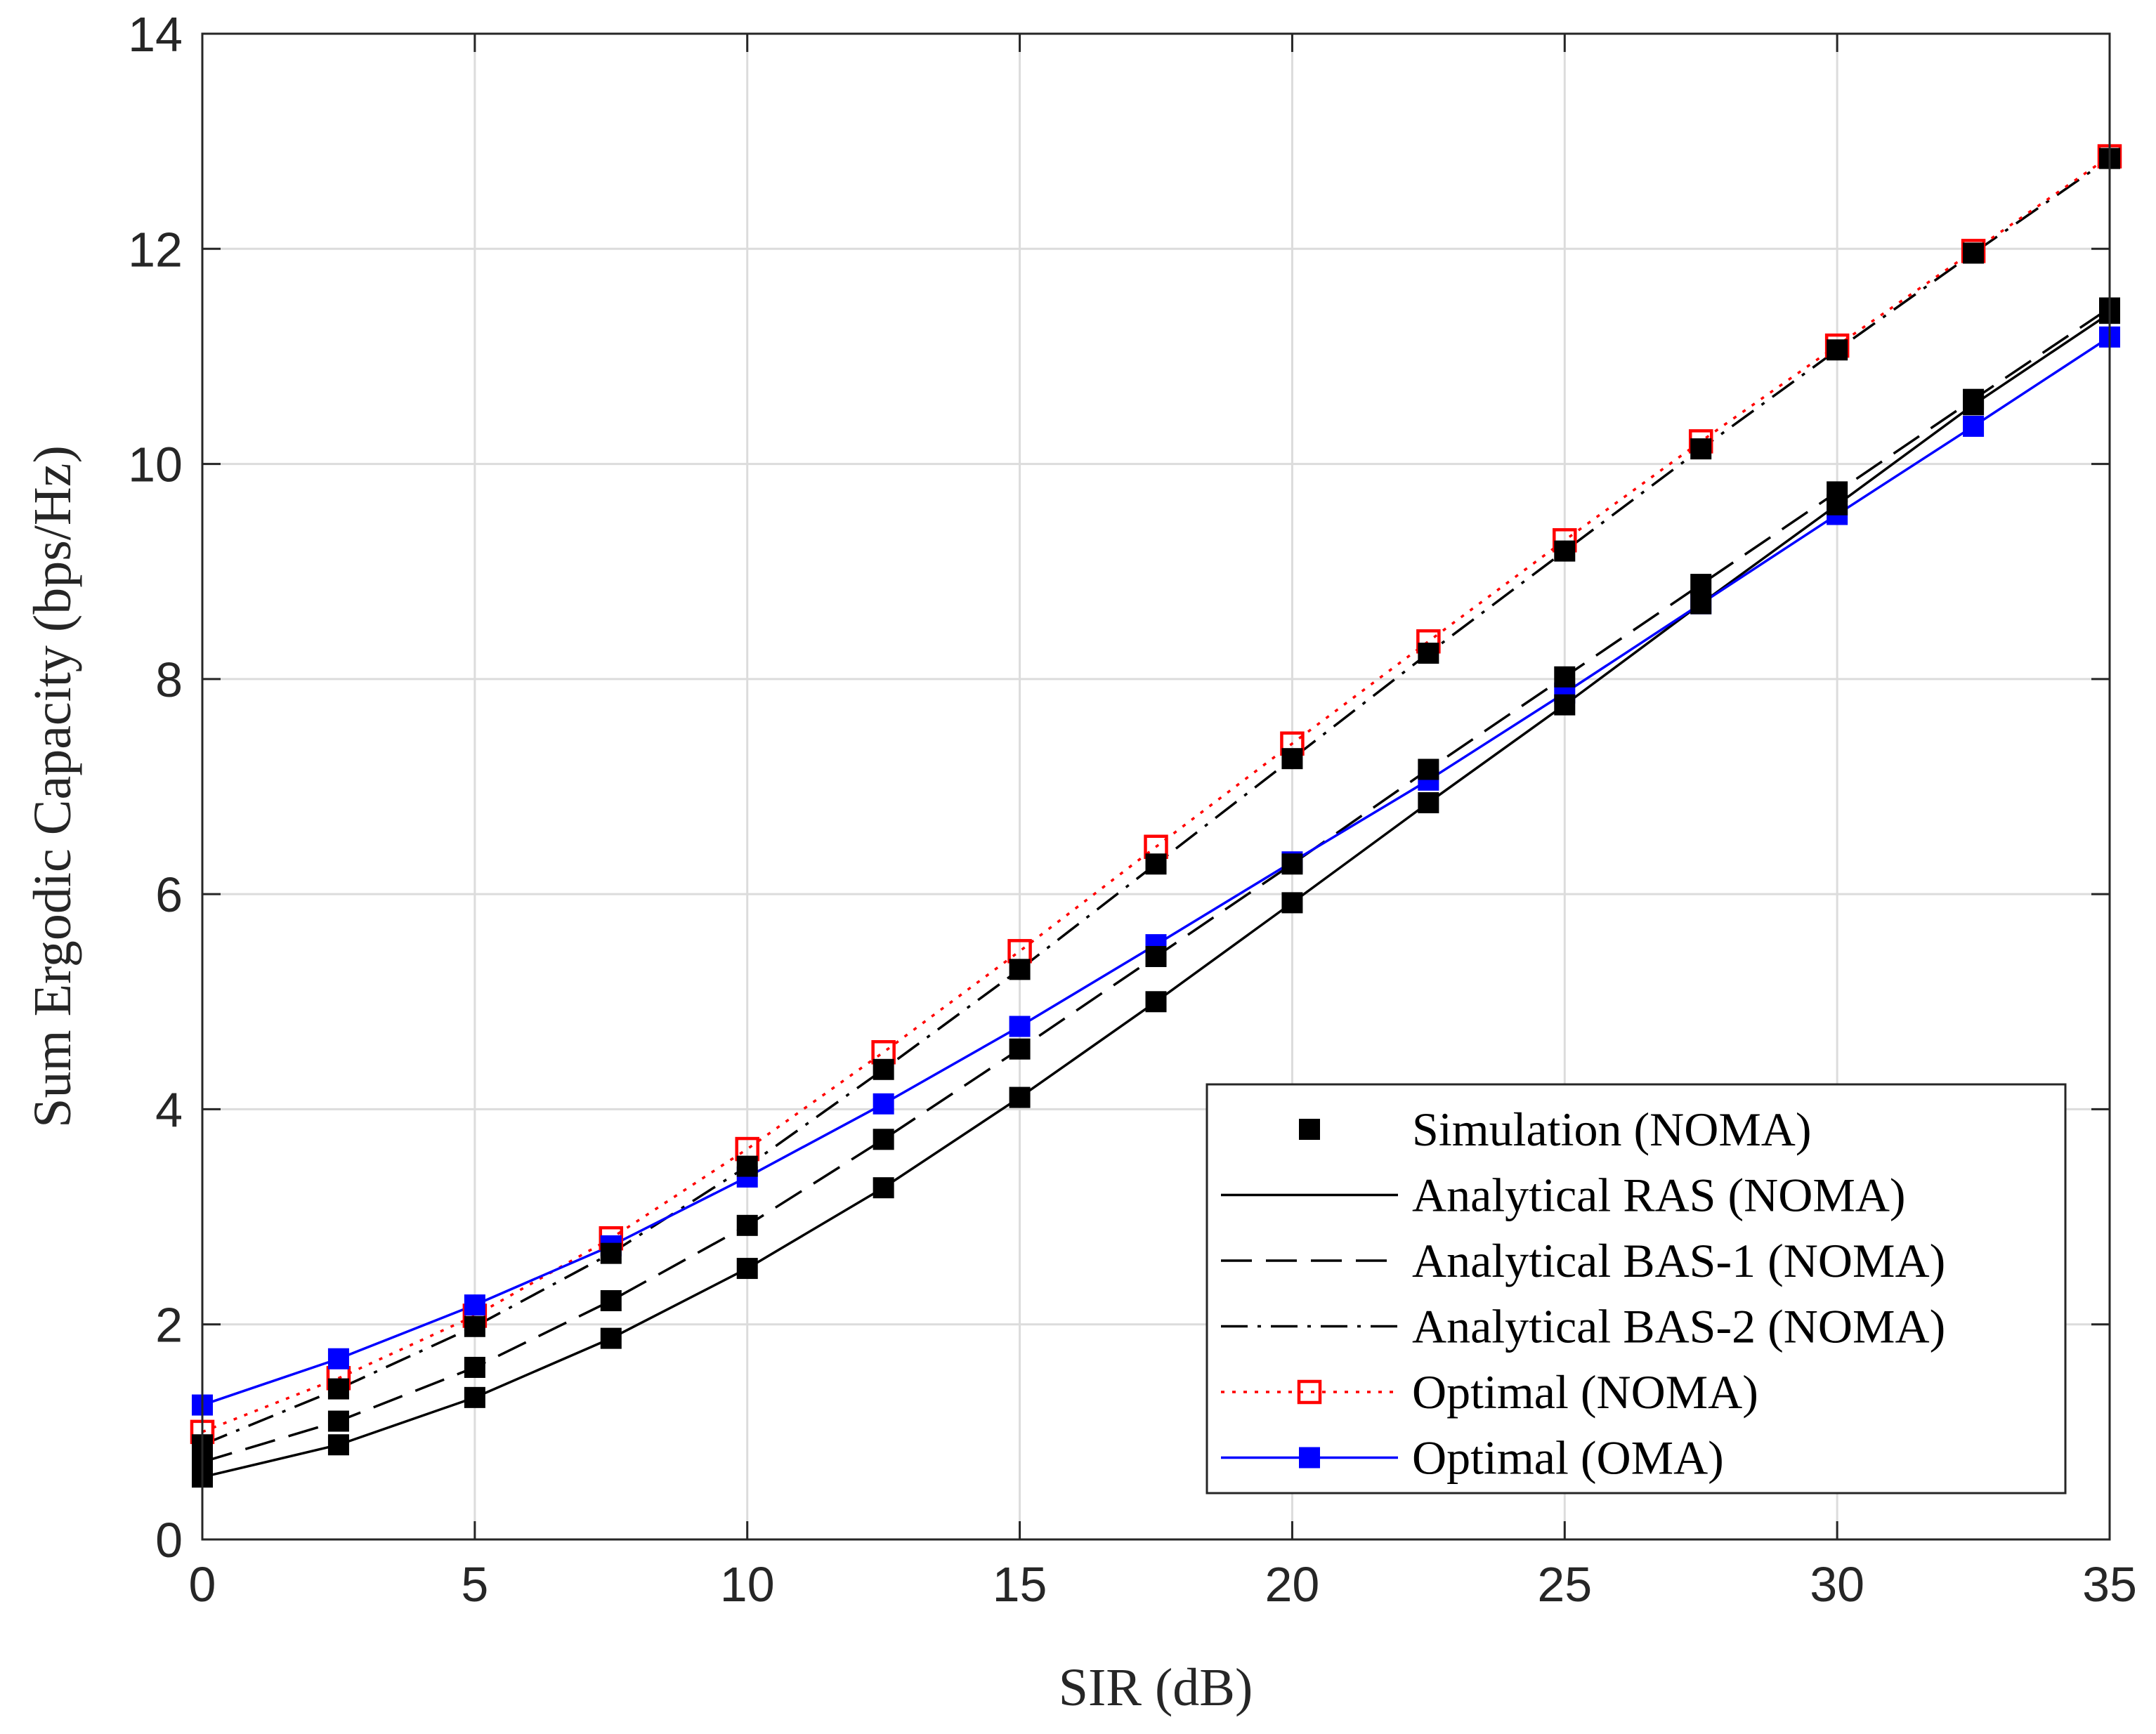 This screenshot has width=2156, height=1734. What do you see at coordinates (169, 894) in the screenshot?
I see `y-tick-label: 6` at bounding box center [169, 894].